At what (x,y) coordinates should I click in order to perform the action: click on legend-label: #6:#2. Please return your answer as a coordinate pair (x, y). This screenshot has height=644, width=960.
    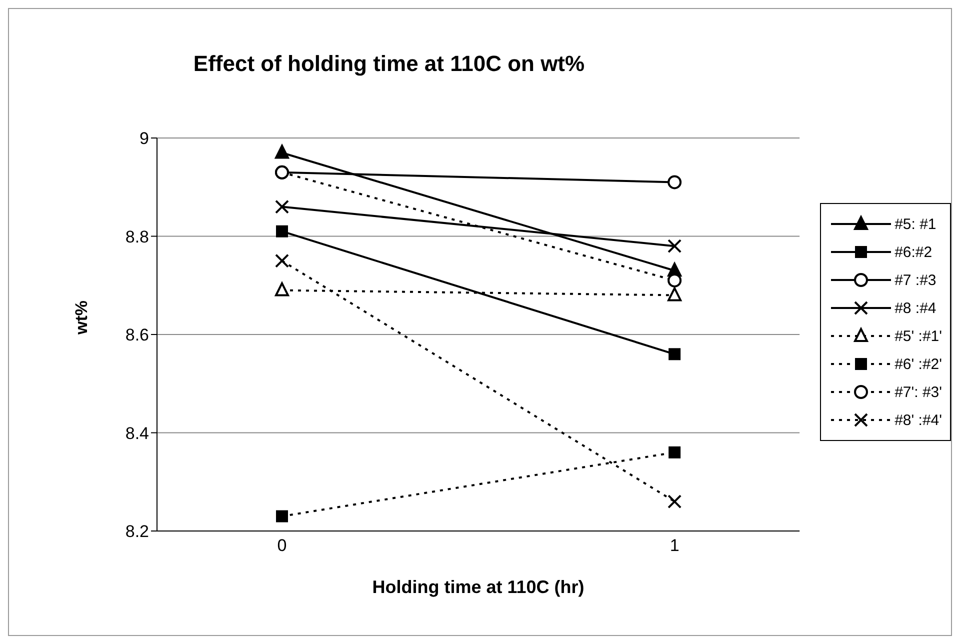
    Looking at the image, I should click on (913, 252).